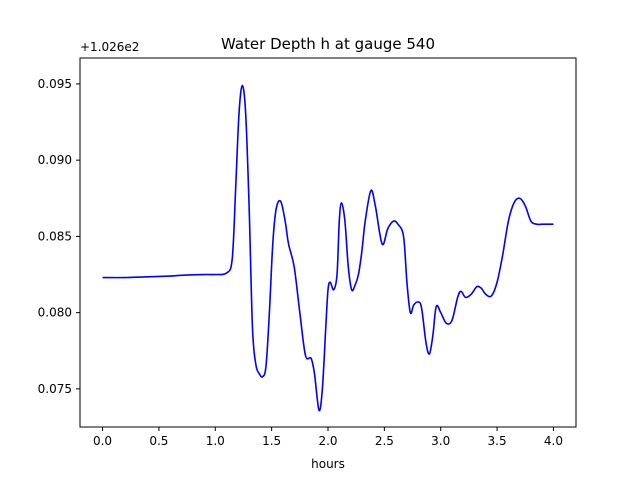 The height and width of the screenshot is (484, 640). Describe the element at coordinates (55, 236) in the screenshot. I see `y-tick-label: 0.085` at that location.